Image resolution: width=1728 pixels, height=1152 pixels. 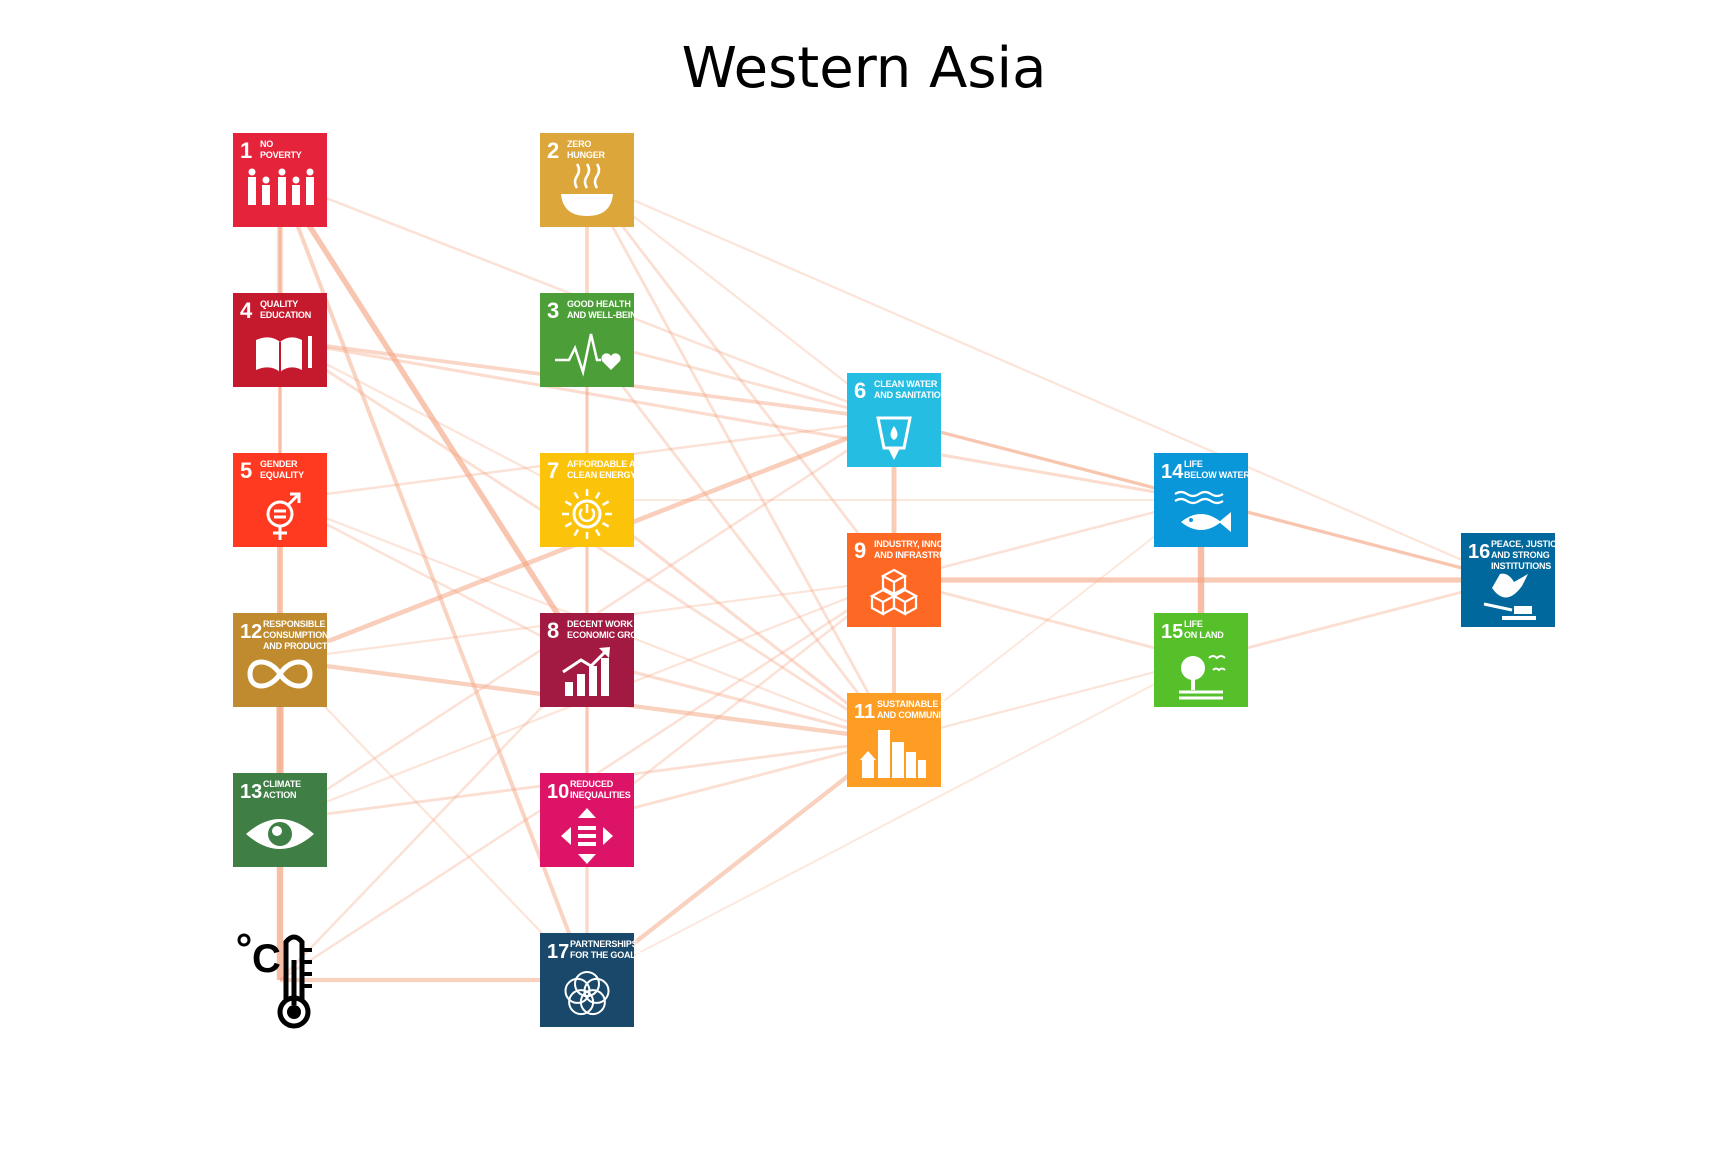 I want to click on goal-label-line: PEACE, JUSTICE, so click(x=1526, y=544).